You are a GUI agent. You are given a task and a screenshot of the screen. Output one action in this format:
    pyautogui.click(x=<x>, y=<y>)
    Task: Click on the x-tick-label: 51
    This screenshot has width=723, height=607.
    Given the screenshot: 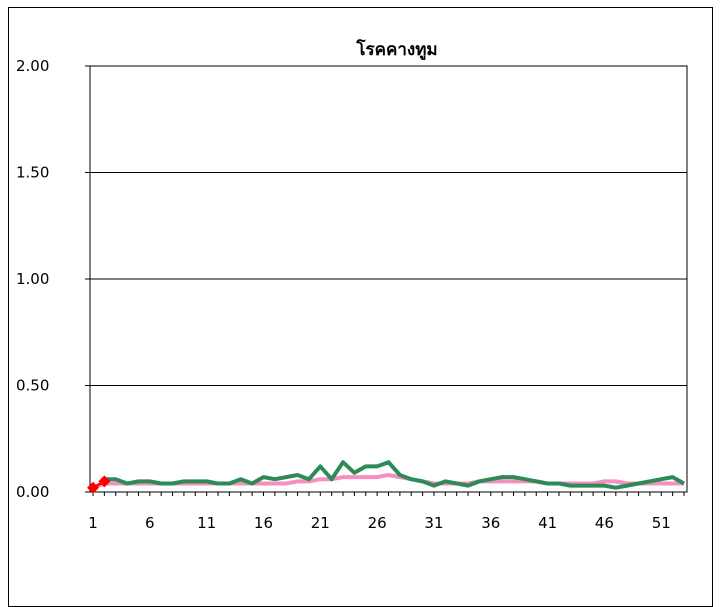 What is the action you would take?
    pyautogui.click(x=661, y=523)
    